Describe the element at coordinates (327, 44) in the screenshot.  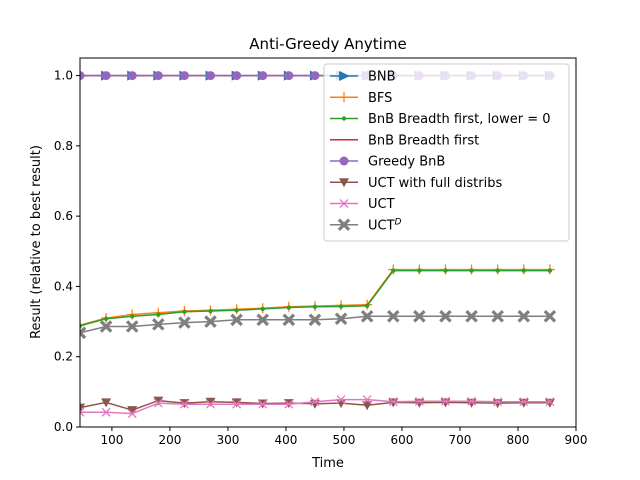
I see `chart-title: Anti-Greedy Anytime` at that location.